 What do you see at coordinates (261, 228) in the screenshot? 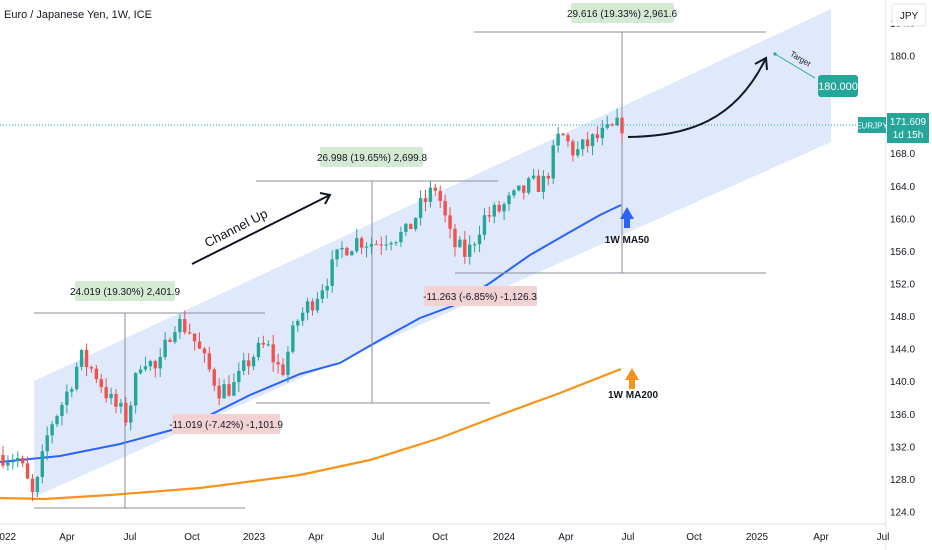
I see `channel-up-arrow` at bounding box center [261, 228].